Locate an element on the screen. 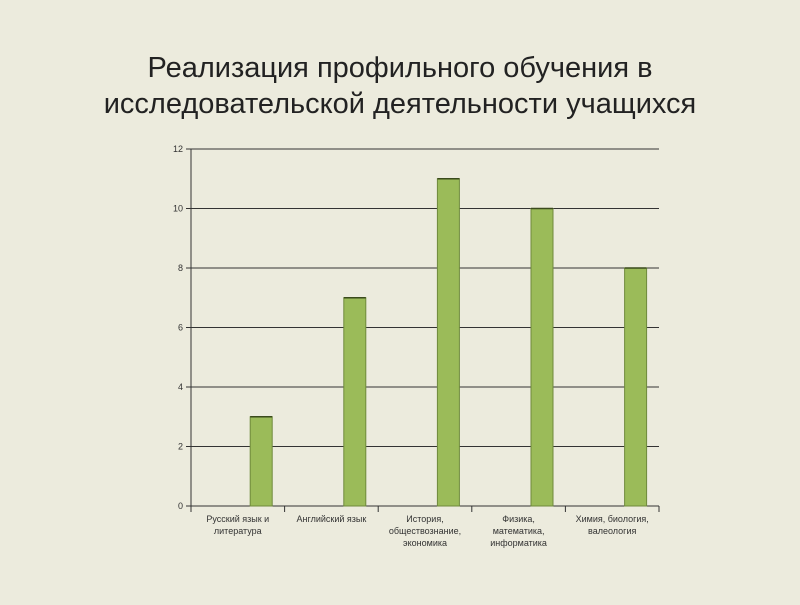 The width and height of the screenshot is (800, 605). y-tick-label: 8 is located at coordinates (180, 268).